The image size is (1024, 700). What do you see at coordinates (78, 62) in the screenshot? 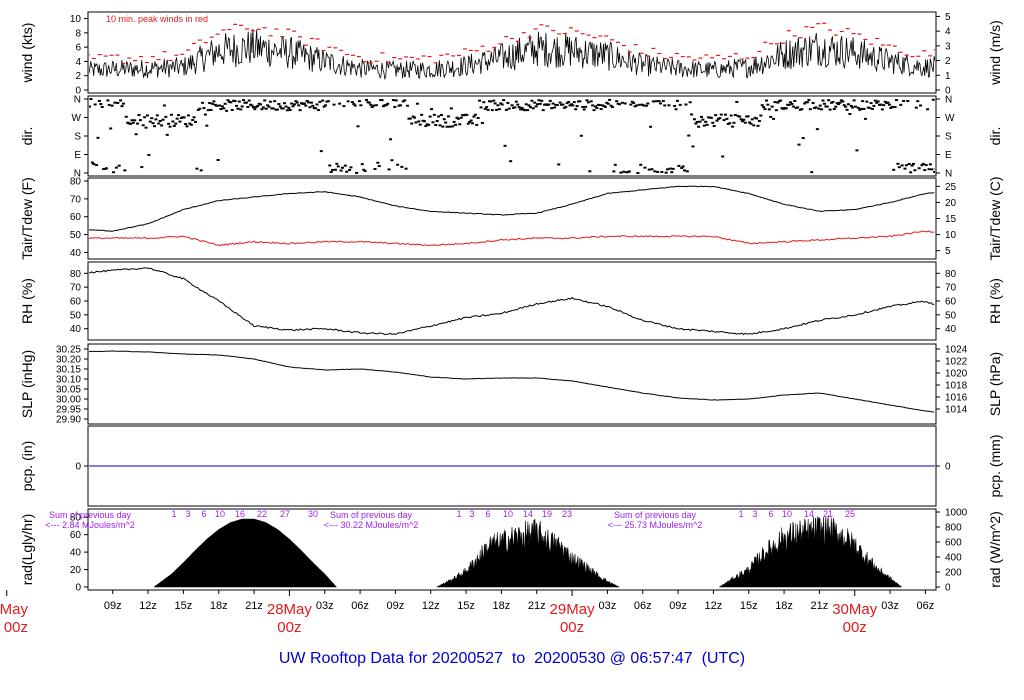
I see `left-tick-label: 4` at bounding box center [78, 62].